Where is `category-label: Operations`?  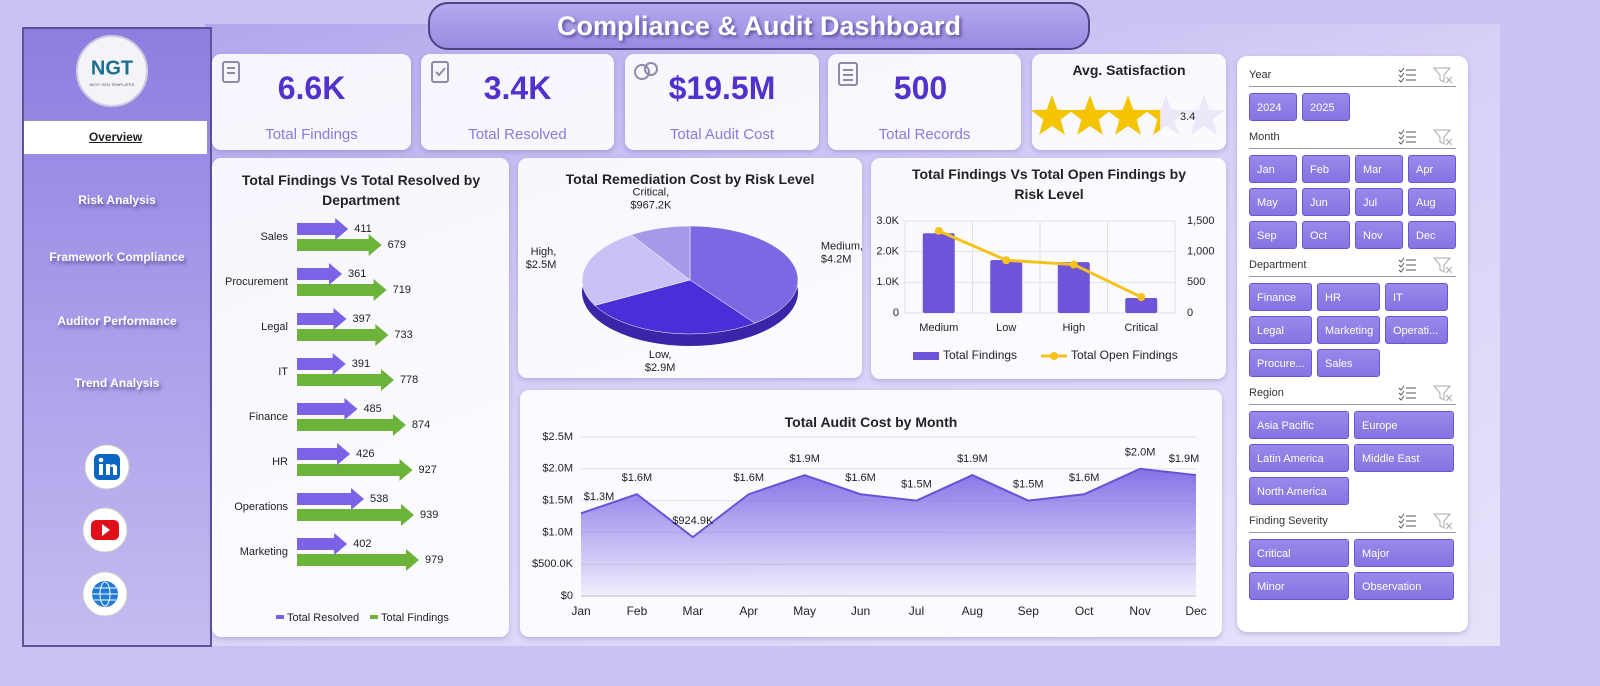
category-label: Operations is located at coordinates (261, 507).